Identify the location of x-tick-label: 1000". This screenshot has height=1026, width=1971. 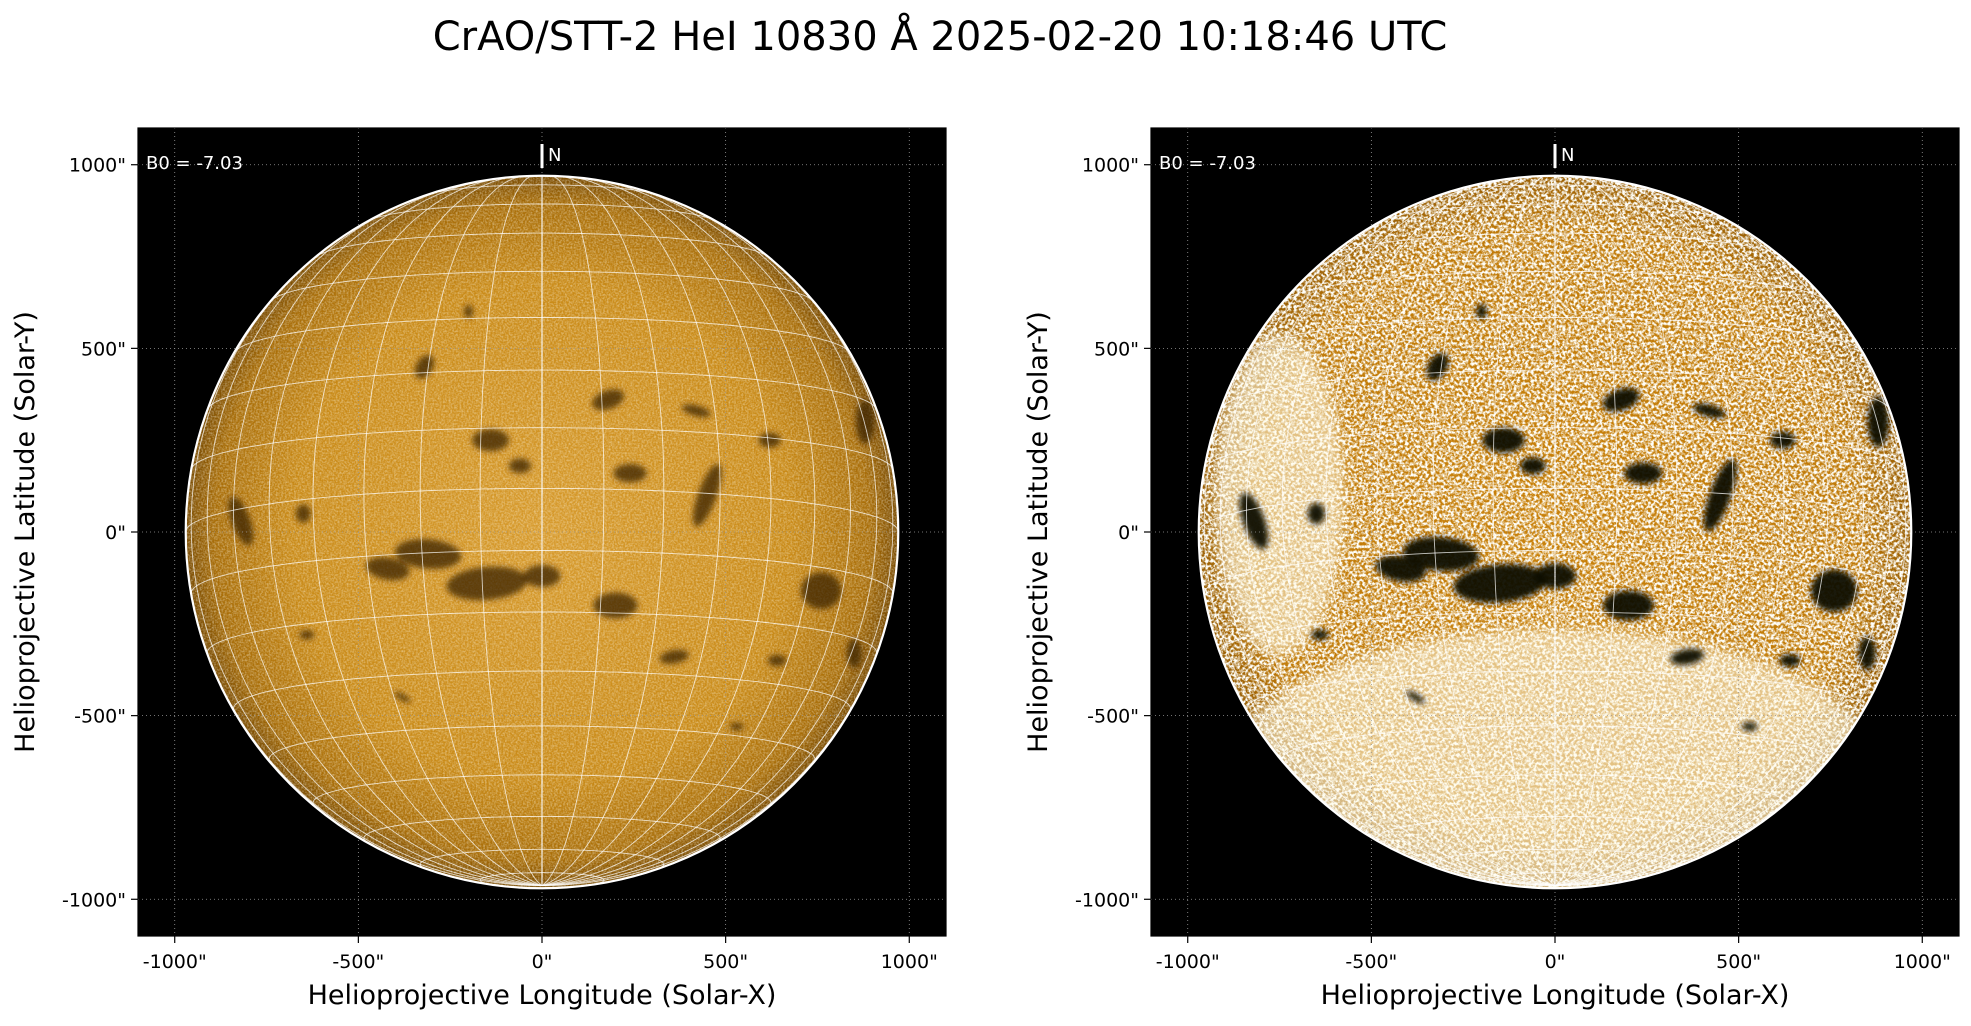
(909, 962).